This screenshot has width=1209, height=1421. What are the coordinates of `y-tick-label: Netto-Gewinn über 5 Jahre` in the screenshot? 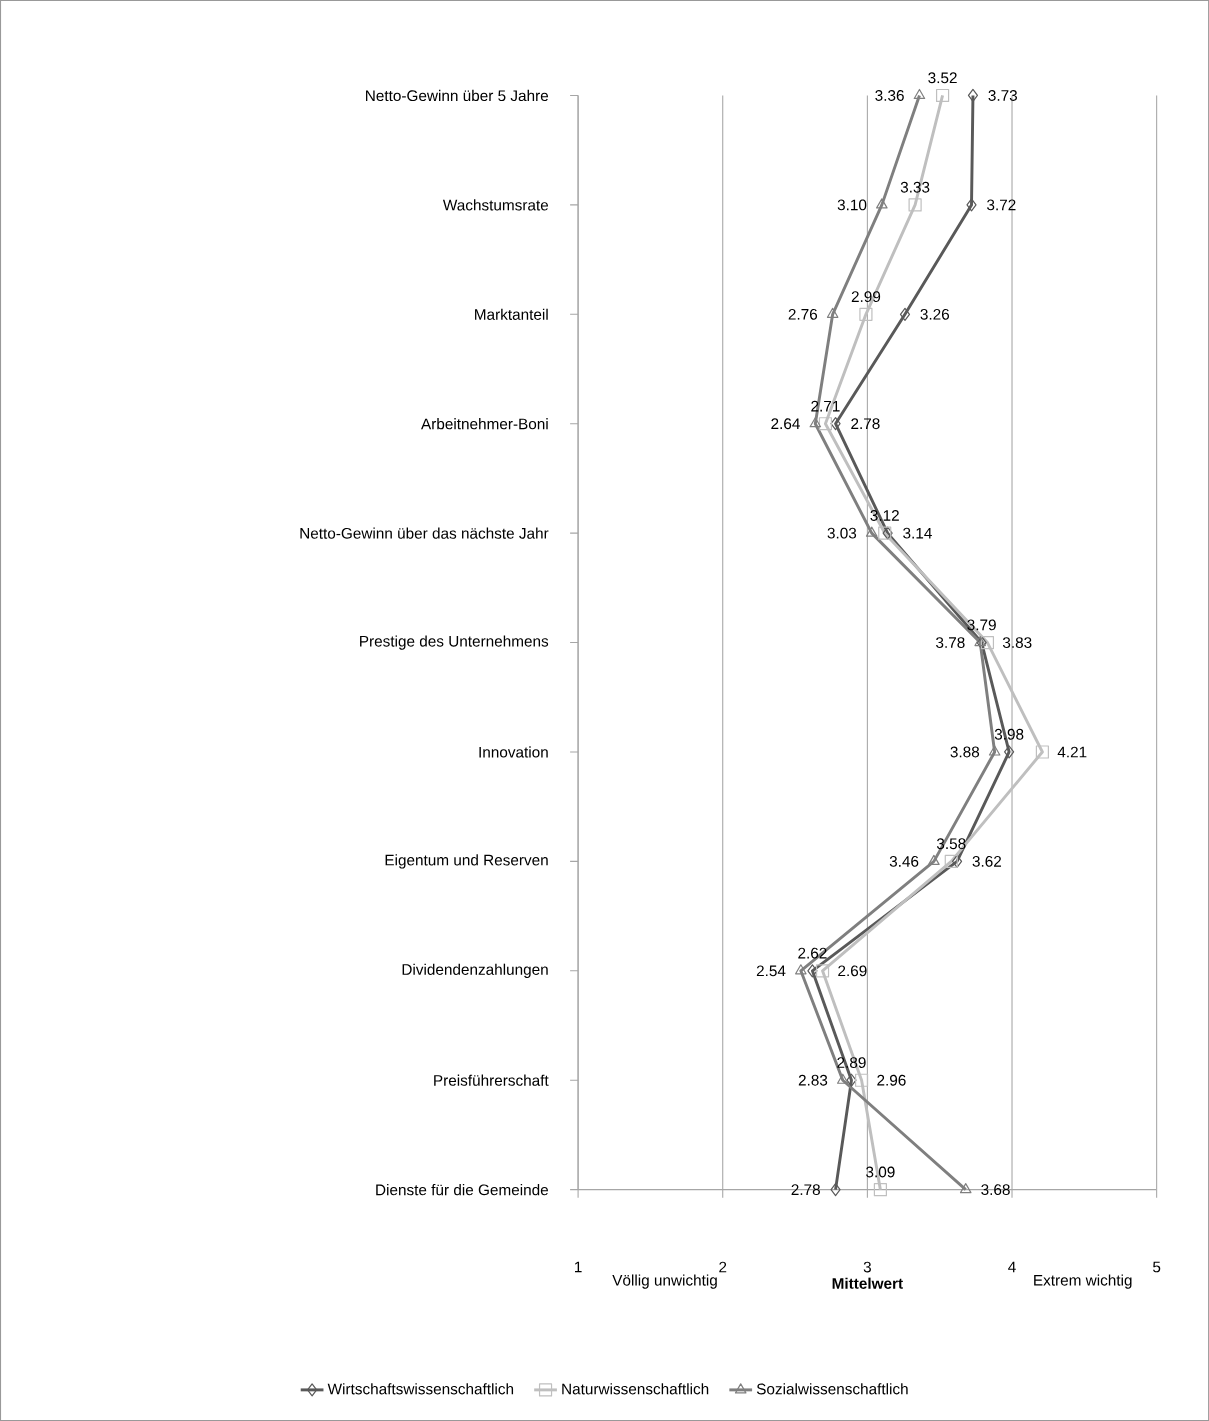 It's located at (456, 95).